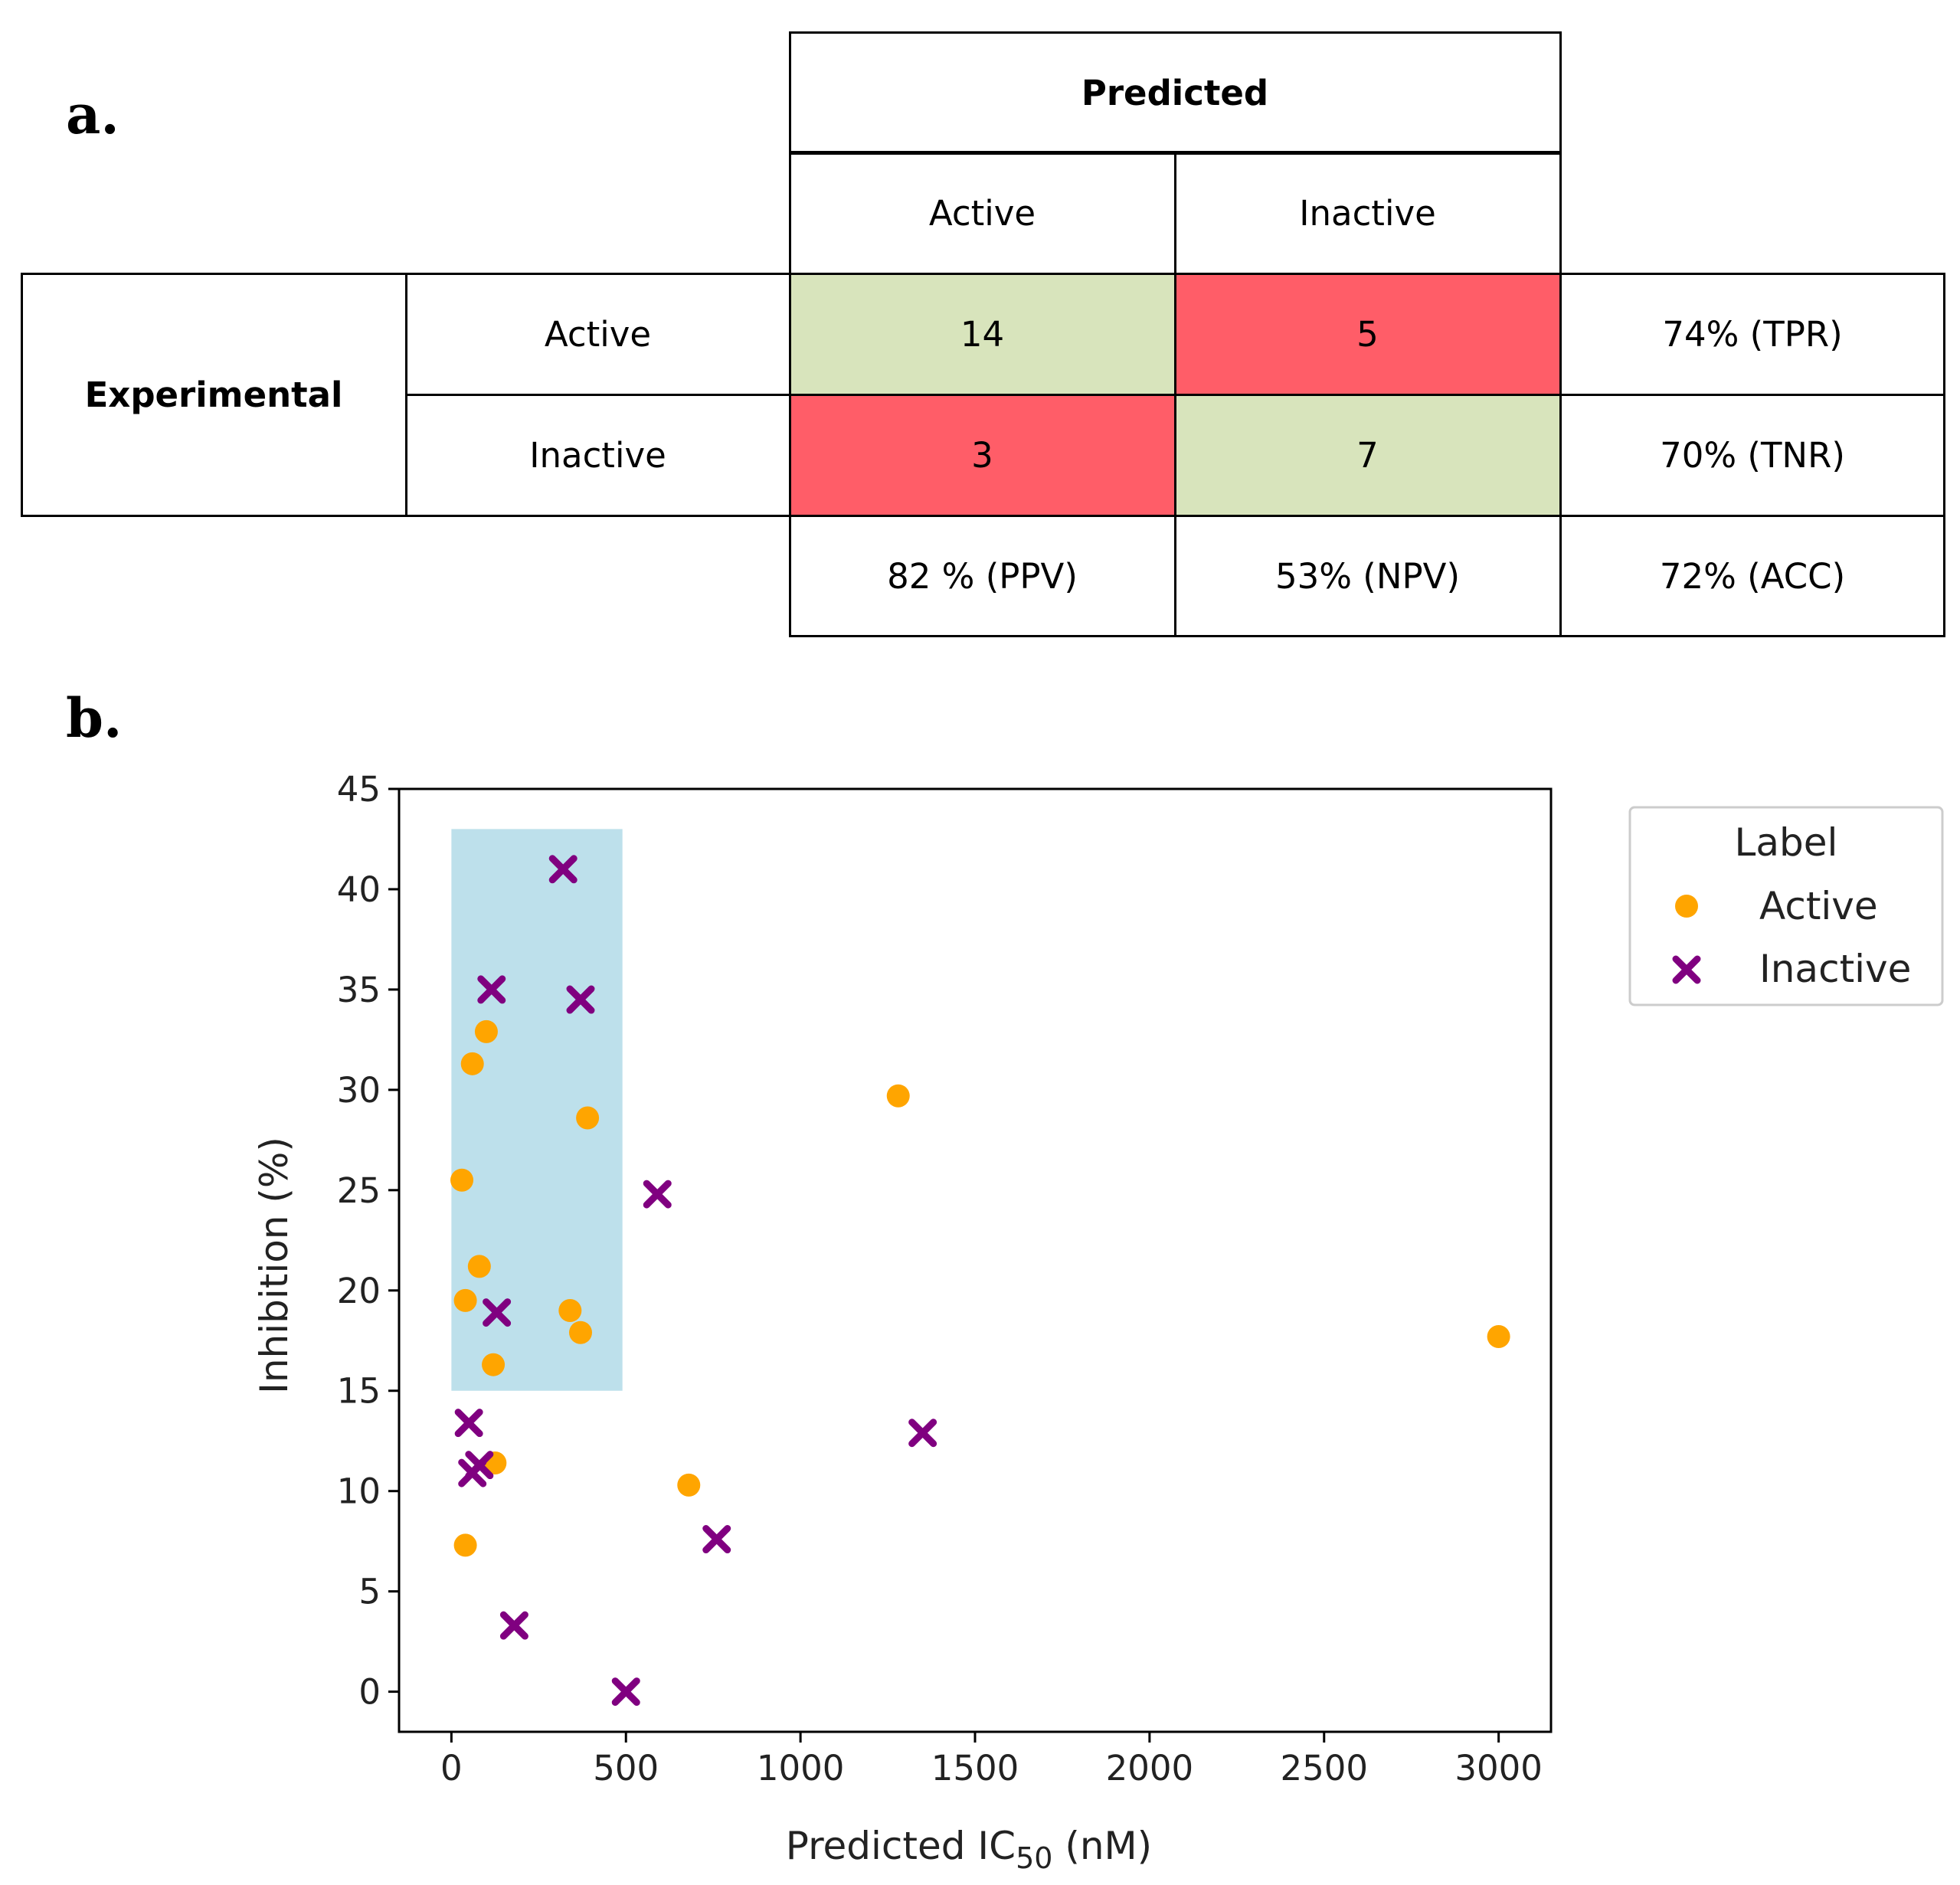  Describe the element at coordinates (982, 213) in the screenshot. I see `col-header-active: Active` at that location.